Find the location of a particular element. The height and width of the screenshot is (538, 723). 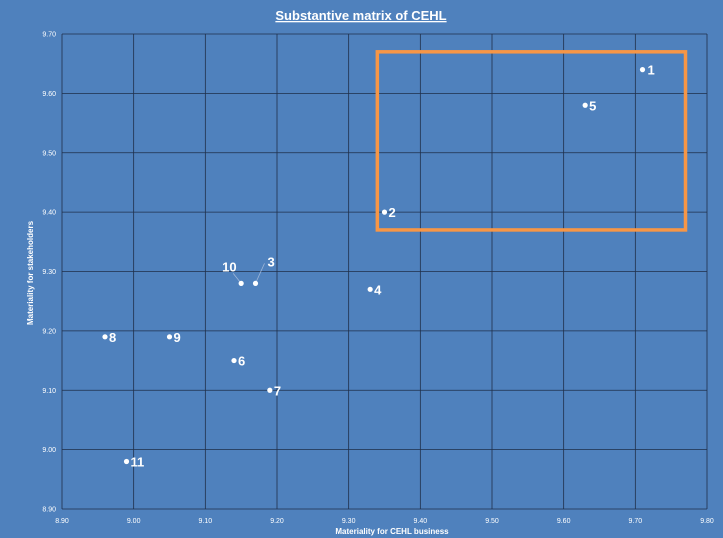

data-point-label: 9 is located at coordinates (177, 337).